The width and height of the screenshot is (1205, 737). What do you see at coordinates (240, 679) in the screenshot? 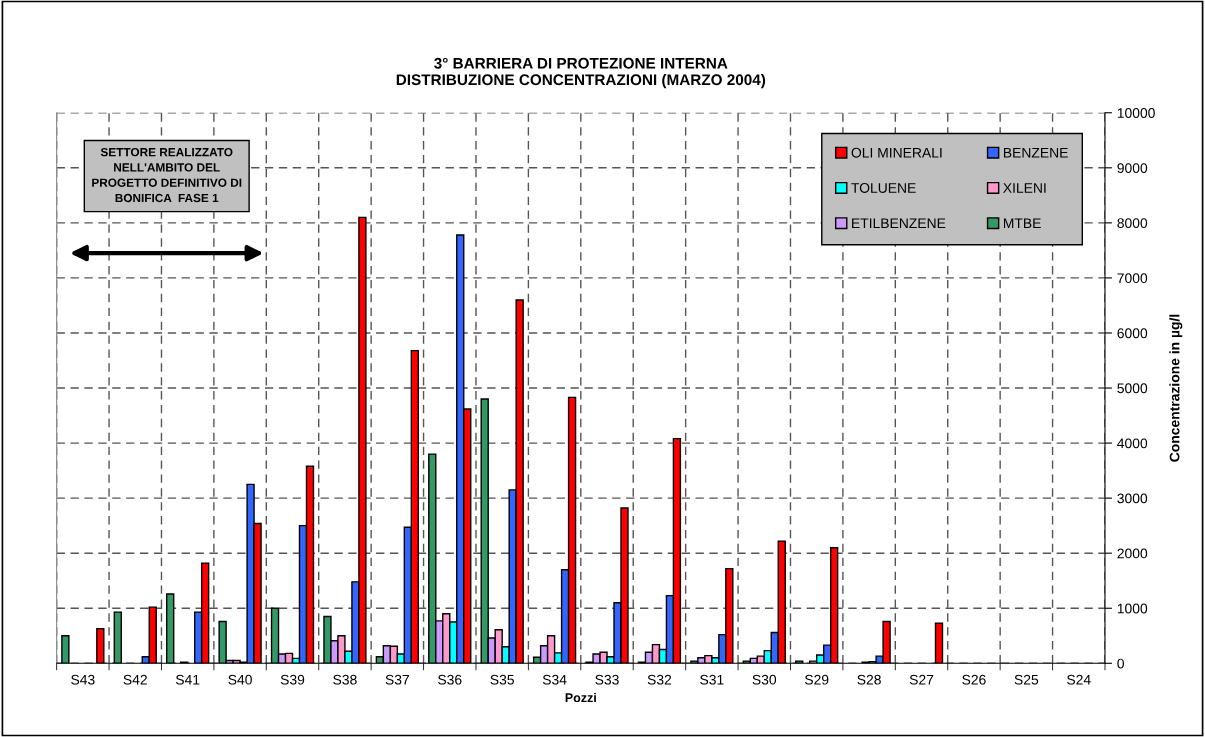
I see `x-tick-label: S40` at bounding box center [240, 679].